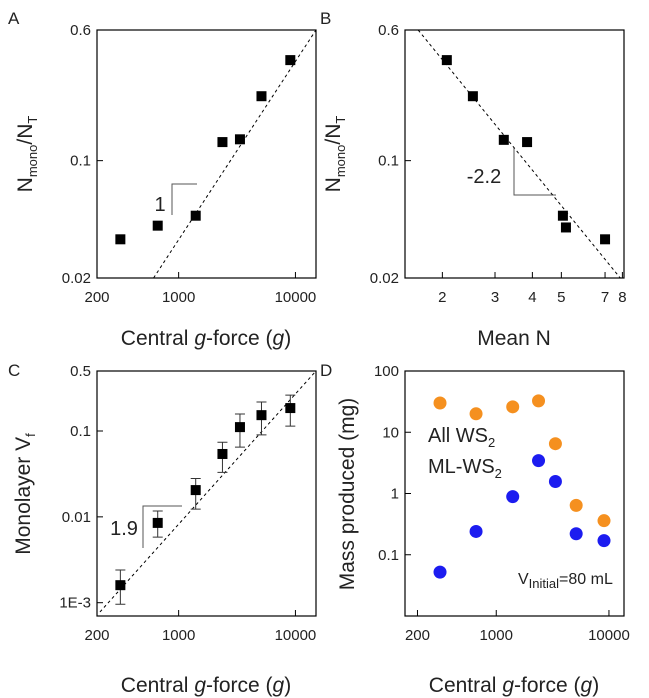 This screenshot has height=698, width=649. I want to click on slope-label: 1, so click(159, 205).